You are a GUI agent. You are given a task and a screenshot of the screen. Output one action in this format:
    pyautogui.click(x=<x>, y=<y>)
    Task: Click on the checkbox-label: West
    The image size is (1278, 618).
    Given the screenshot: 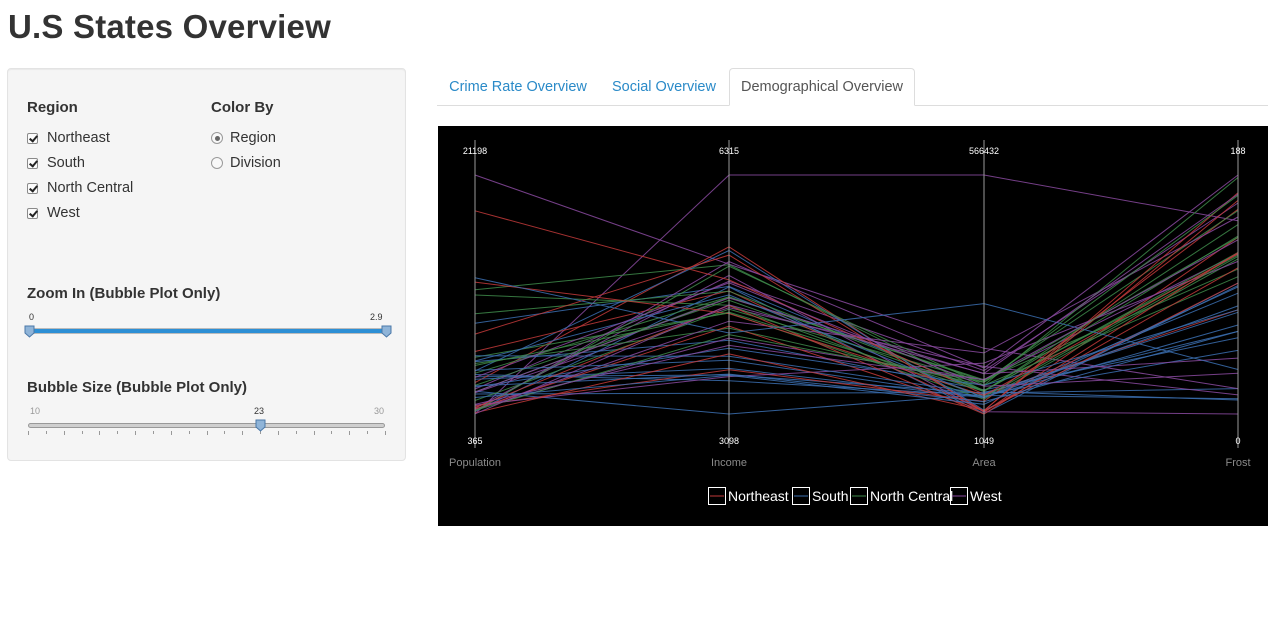 What is the action you would take?
    pyautogui.click(x=63, y=213)
    